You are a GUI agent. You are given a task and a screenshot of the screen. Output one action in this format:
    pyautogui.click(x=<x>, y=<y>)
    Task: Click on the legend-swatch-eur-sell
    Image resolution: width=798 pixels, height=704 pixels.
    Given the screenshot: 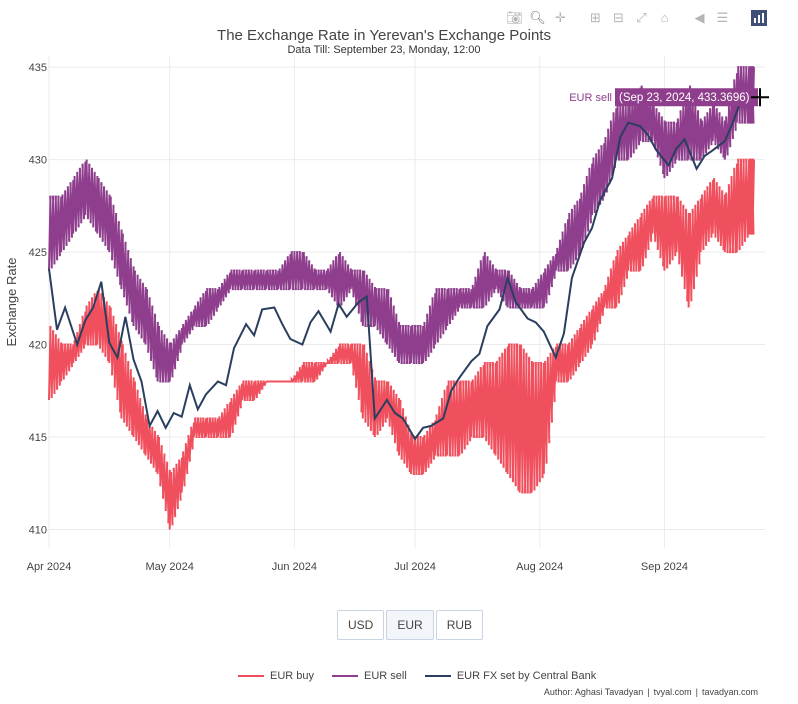 What is the action you would take?
    pyautogui.click(x=345, y=676)
    